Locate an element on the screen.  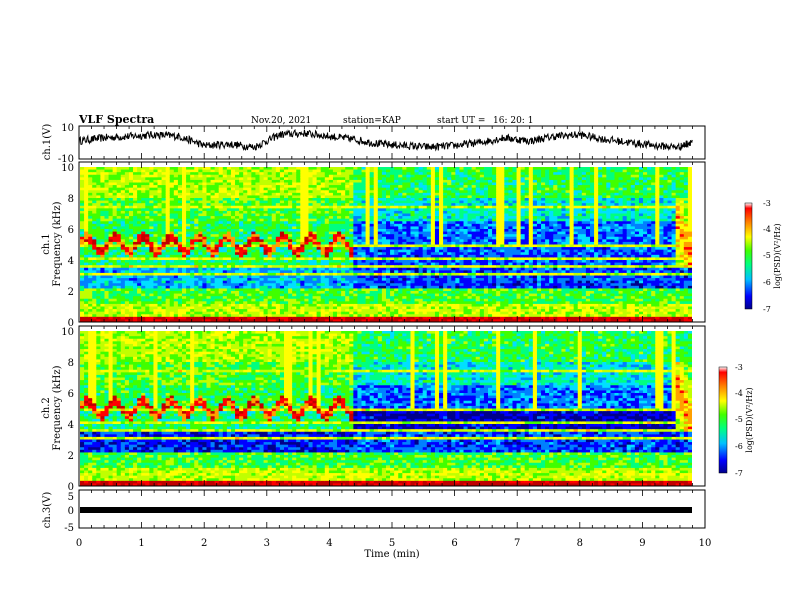
ch1-cb-tick-6: -6 is located at coordinates (767, 282).